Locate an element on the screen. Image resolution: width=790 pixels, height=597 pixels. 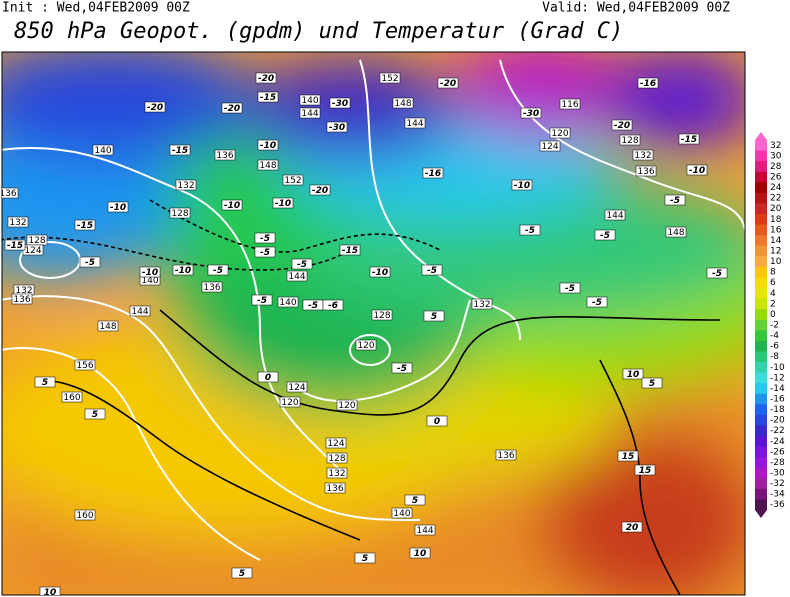
temperature-label: -16 is located at coordinates (433, 174).